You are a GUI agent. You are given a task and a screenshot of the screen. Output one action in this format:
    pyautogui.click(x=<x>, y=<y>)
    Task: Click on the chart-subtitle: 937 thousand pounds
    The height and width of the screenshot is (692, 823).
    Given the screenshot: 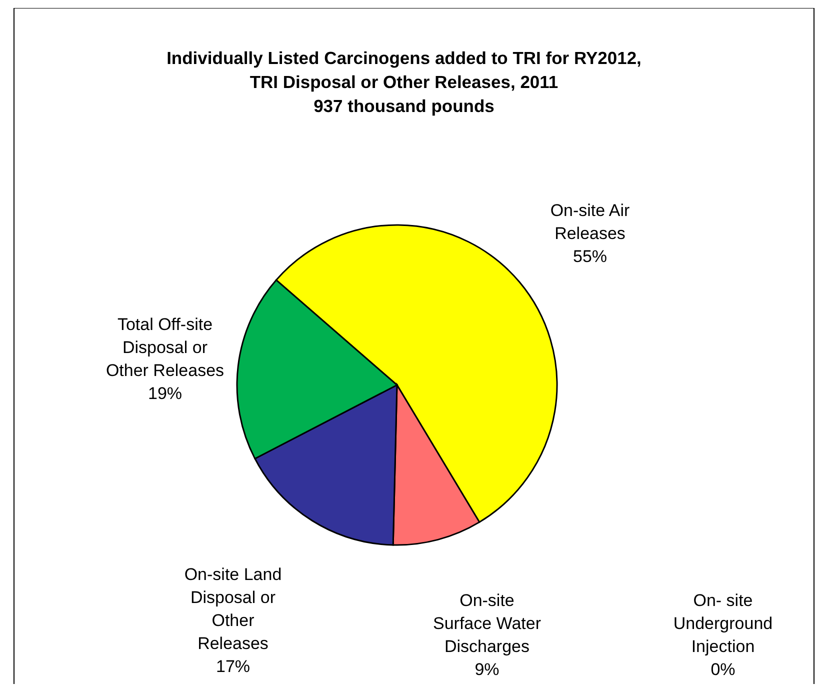 What is the action you would take?
    pyautogui.click(x=404, y=106)
    